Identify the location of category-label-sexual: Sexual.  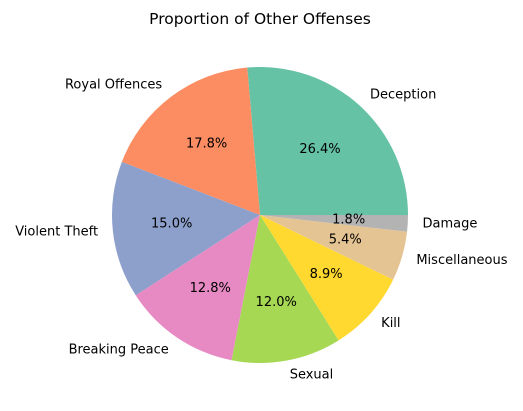
(312, 375).